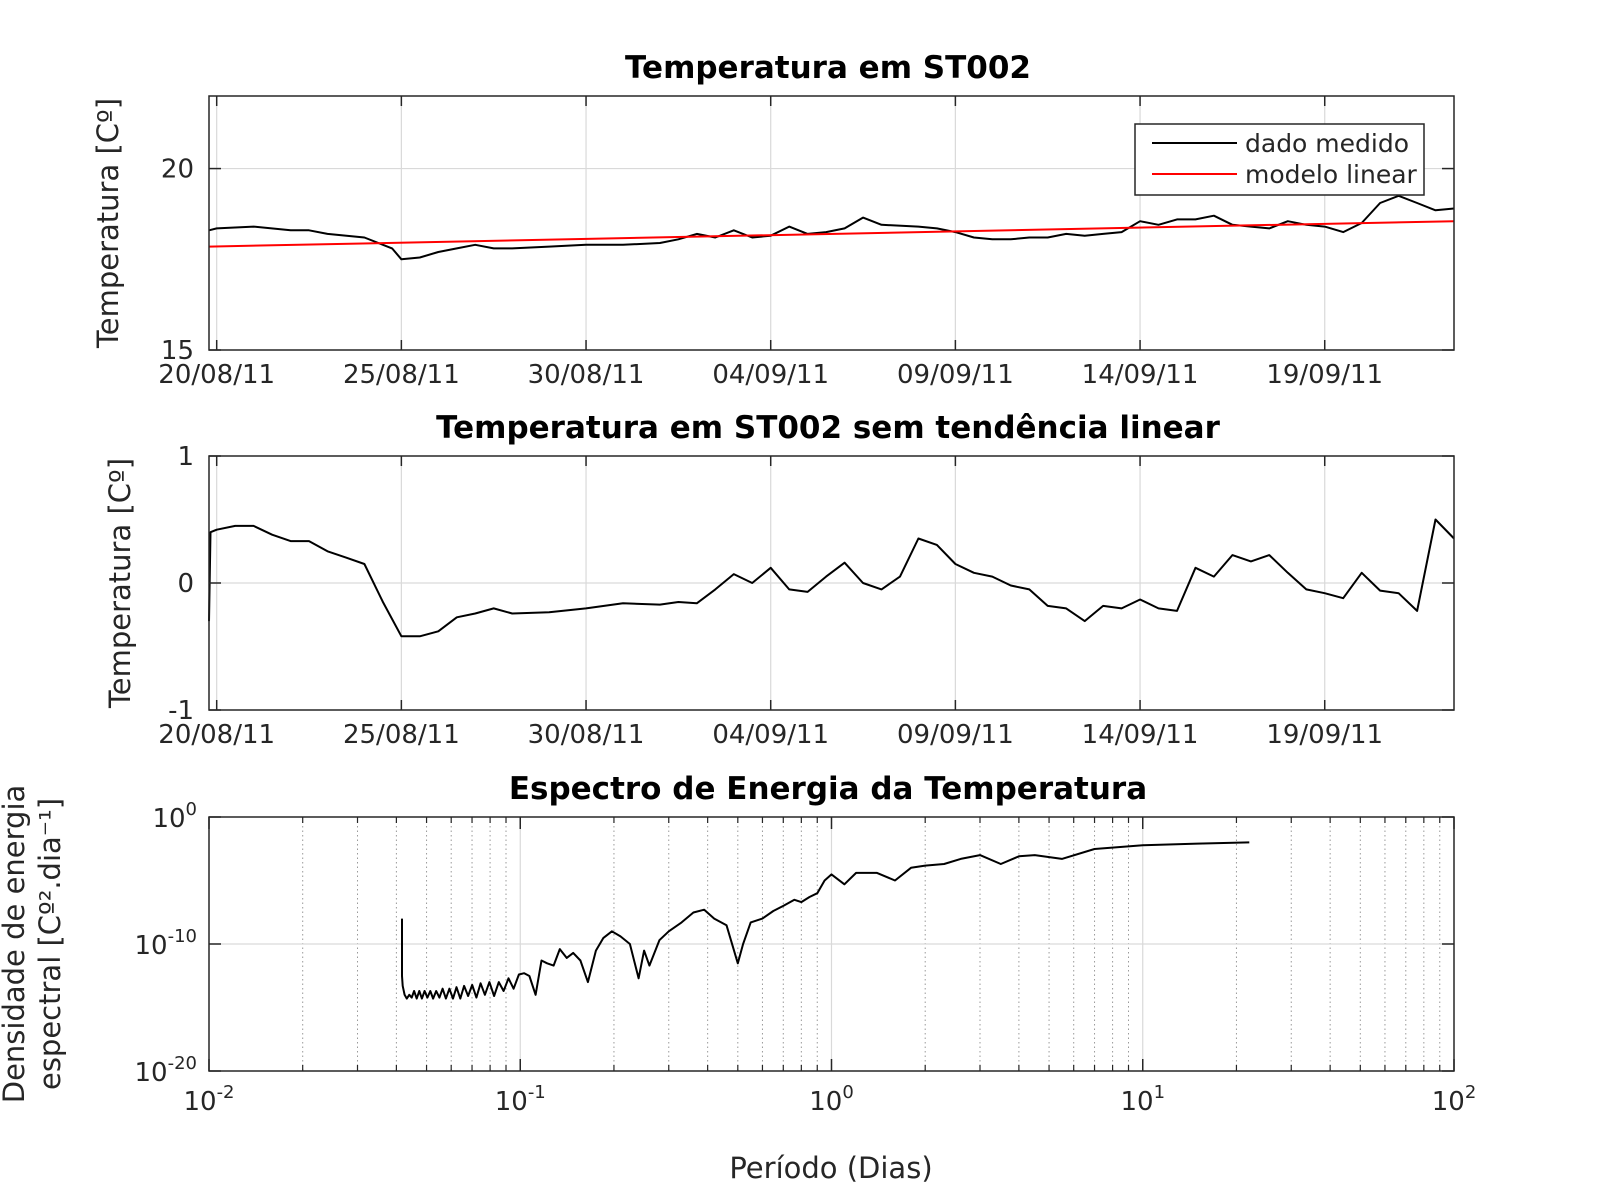  What do you see at coordinates (831, 1099) in the screenshot?
I see `p3-x-tick-label: 10⁰` at bounding box center [831, 1099].